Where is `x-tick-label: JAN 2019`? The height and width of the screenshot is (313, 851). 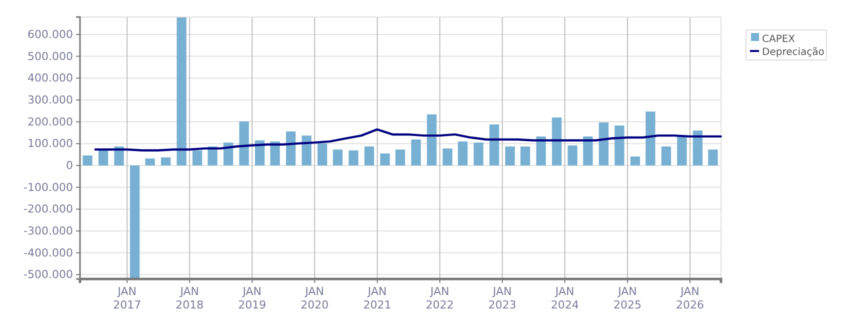
x-tick-label: JAN 2019 is located at coordinates (252, 298).